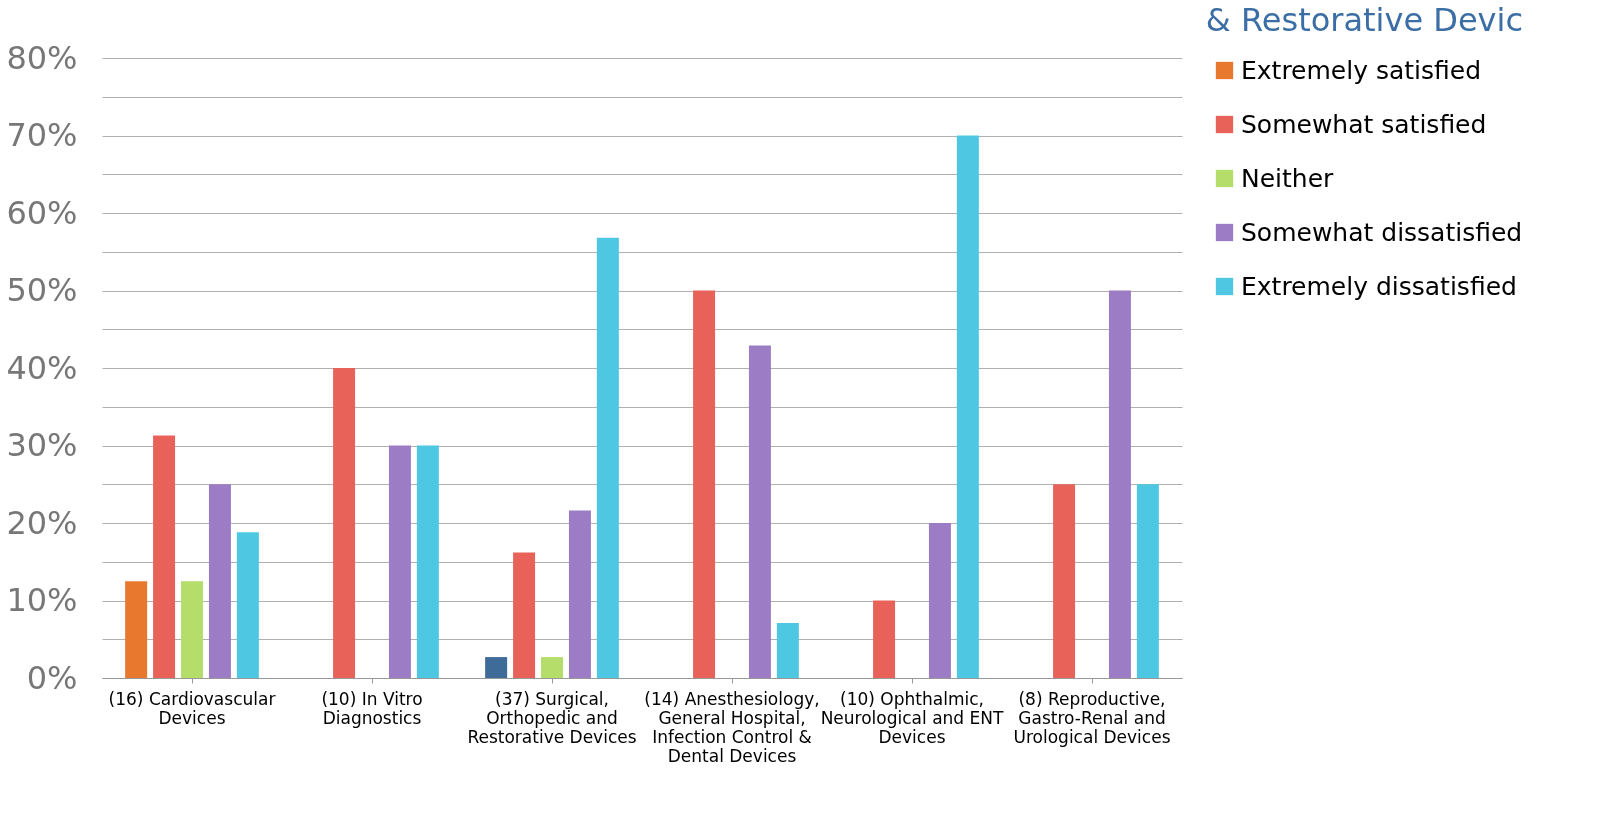 The image size is (1597, 815). What do you see at coordinates (42, 367) in the screenshot?
I see `y-tick-label: 40%` at bounding box center [42, 367].